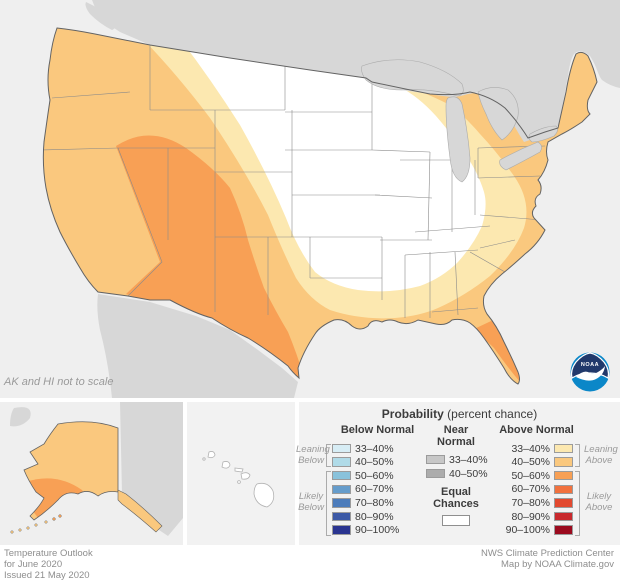 This screenshot has height=585, width=620. I want to click on hawaii-map, so click(241, 473).